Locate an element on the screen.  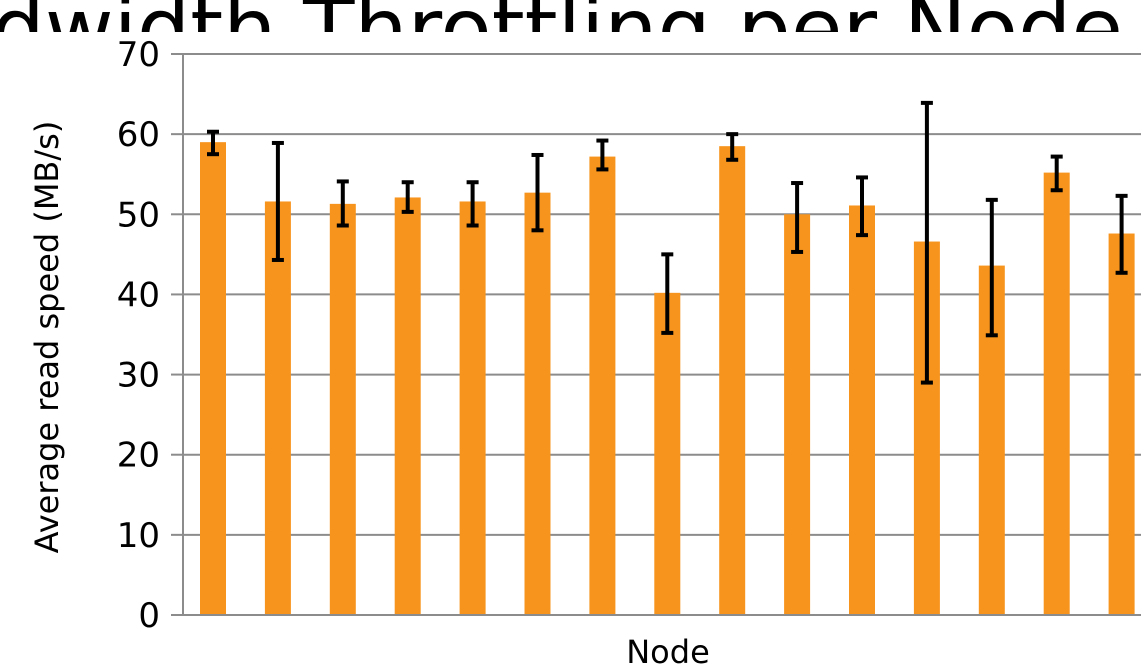
chart-title-text: Bandwidth Throttling per Node is located at coordinates (561, 39).